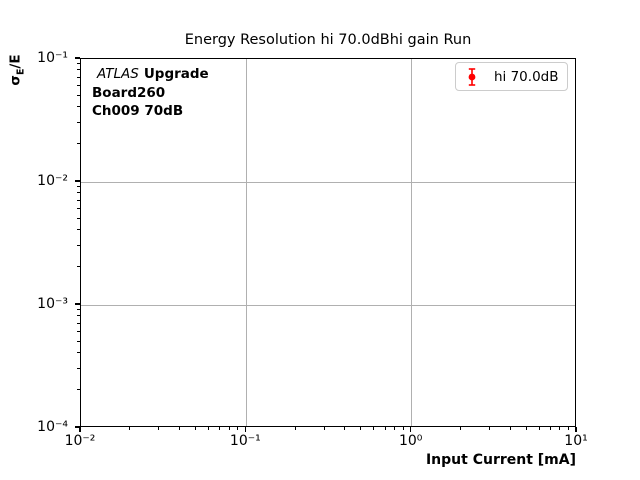 The height and width of the screenshot is (480, 640). I want to click on errorbar-point, so click(472, 76).